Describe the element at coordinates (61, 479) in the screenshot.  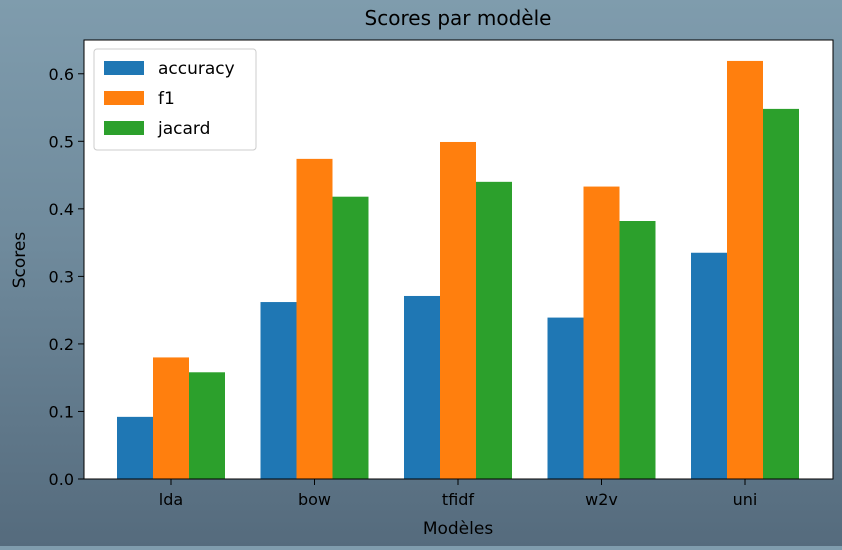
I see `y-tick-label: 0.0` at that location.